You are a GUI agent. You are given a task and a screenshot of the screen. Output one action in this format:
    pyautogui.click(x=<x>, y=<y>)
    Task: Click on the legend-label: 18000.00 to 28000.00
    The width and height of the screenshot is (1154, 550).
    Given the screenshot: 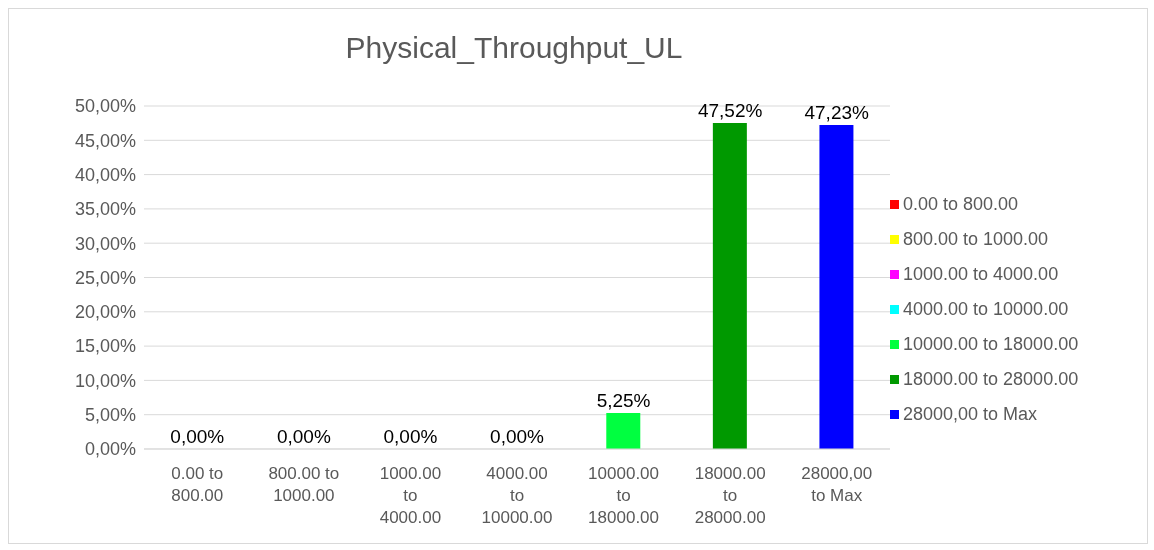 What is the action you would take?
    pyautogui.click(x=991, y=378)
    